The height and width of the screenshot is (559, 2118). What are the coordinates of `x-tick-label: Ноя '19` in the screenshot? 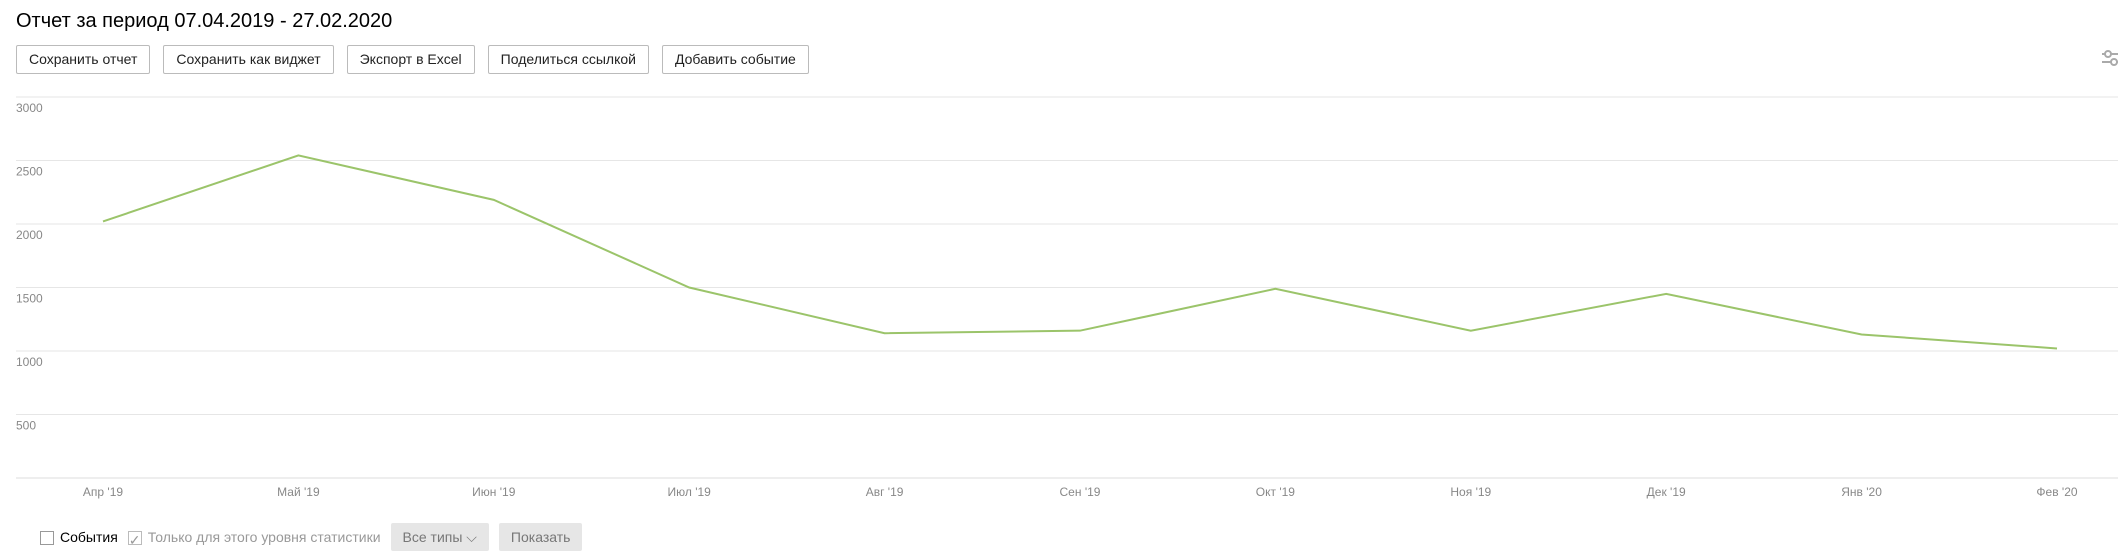 It's located at (1470, 492).